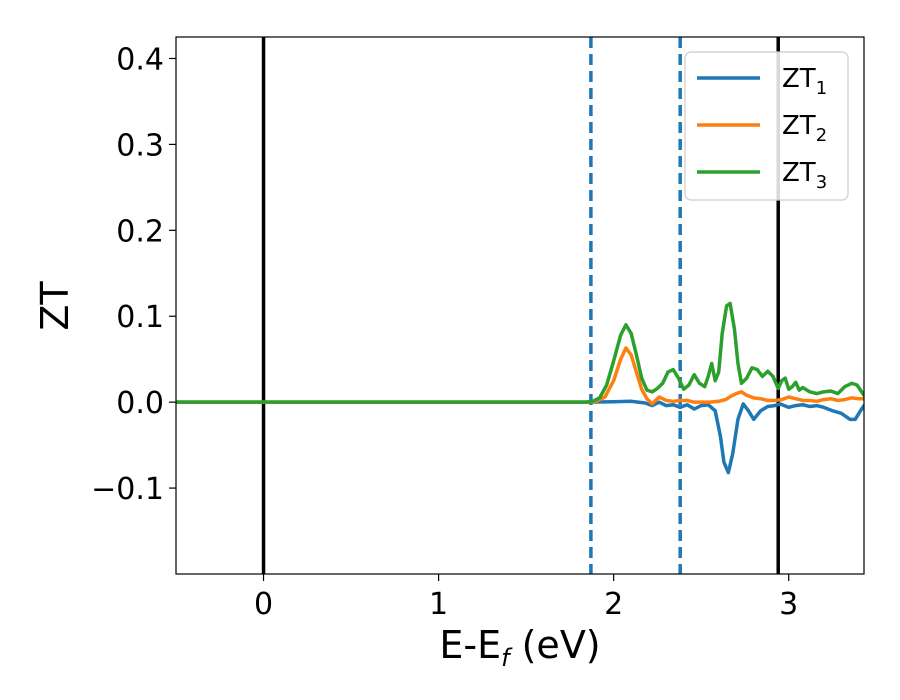 Image resolution: width=900 pixels, height=700 pixels. Describe the element at coordinates (804, 81) in the screenshot. I see `legend-label-zt1: ZT1` at that location.